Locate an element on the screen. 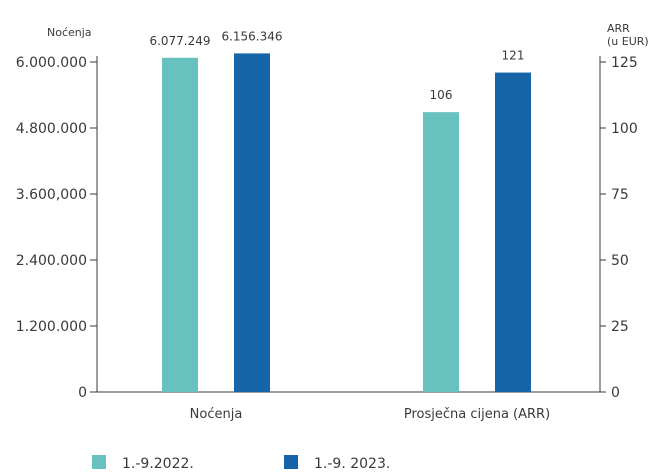 This screenshot has width=654, height=472. legend-label: 1.-9. 2023. is located at coordinates (352, 464).